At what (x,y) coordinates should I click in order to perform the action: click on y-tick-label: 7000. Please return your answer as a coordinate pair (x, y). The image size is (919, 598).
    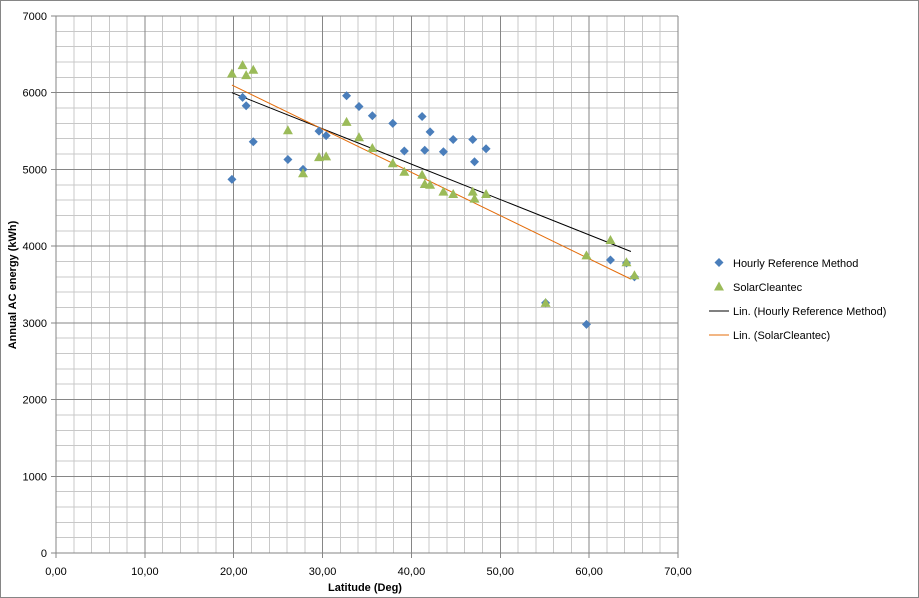
    Looking at the image, I should click on (35, 17).